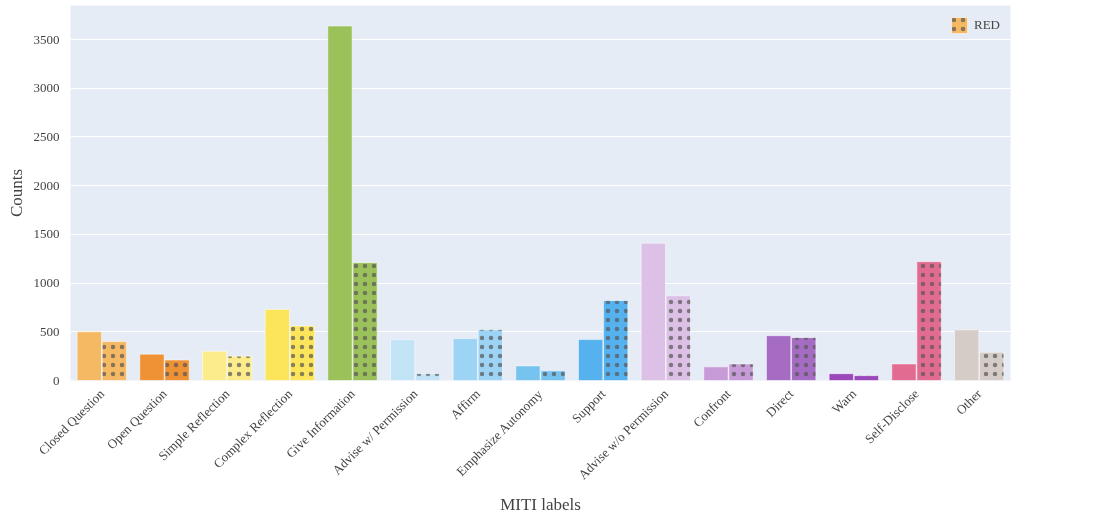  What do you see at coordinates (50, 331) in the screenshot?
I see `y-tick-label: 500` at bounding box center [50, 331].